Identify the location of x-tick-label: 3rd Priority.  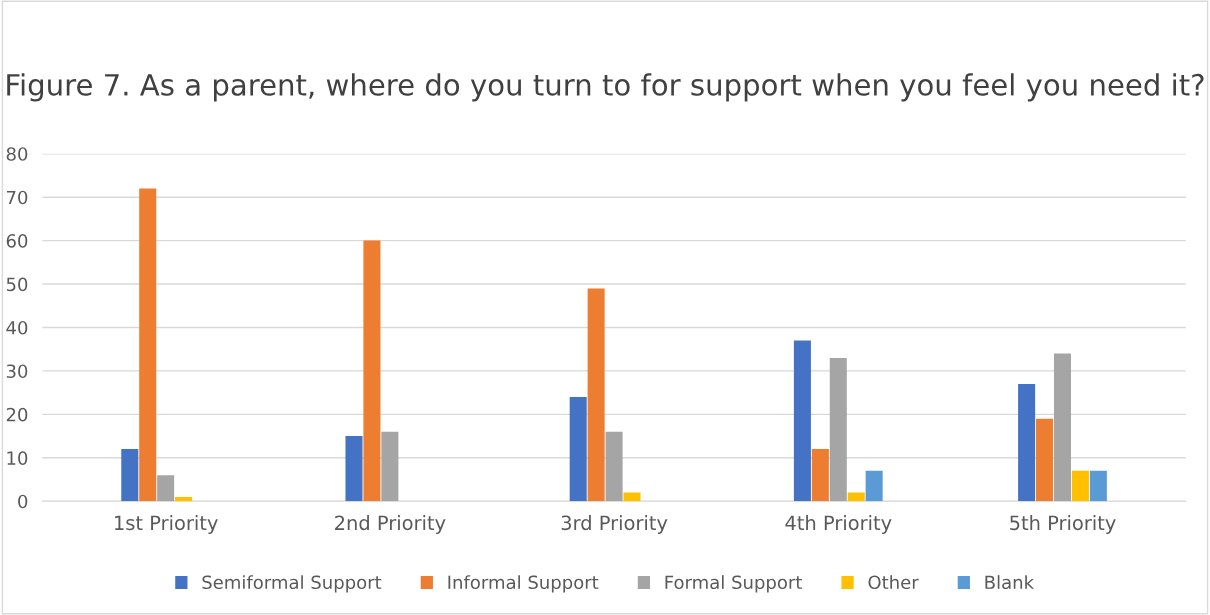
(614, 524).